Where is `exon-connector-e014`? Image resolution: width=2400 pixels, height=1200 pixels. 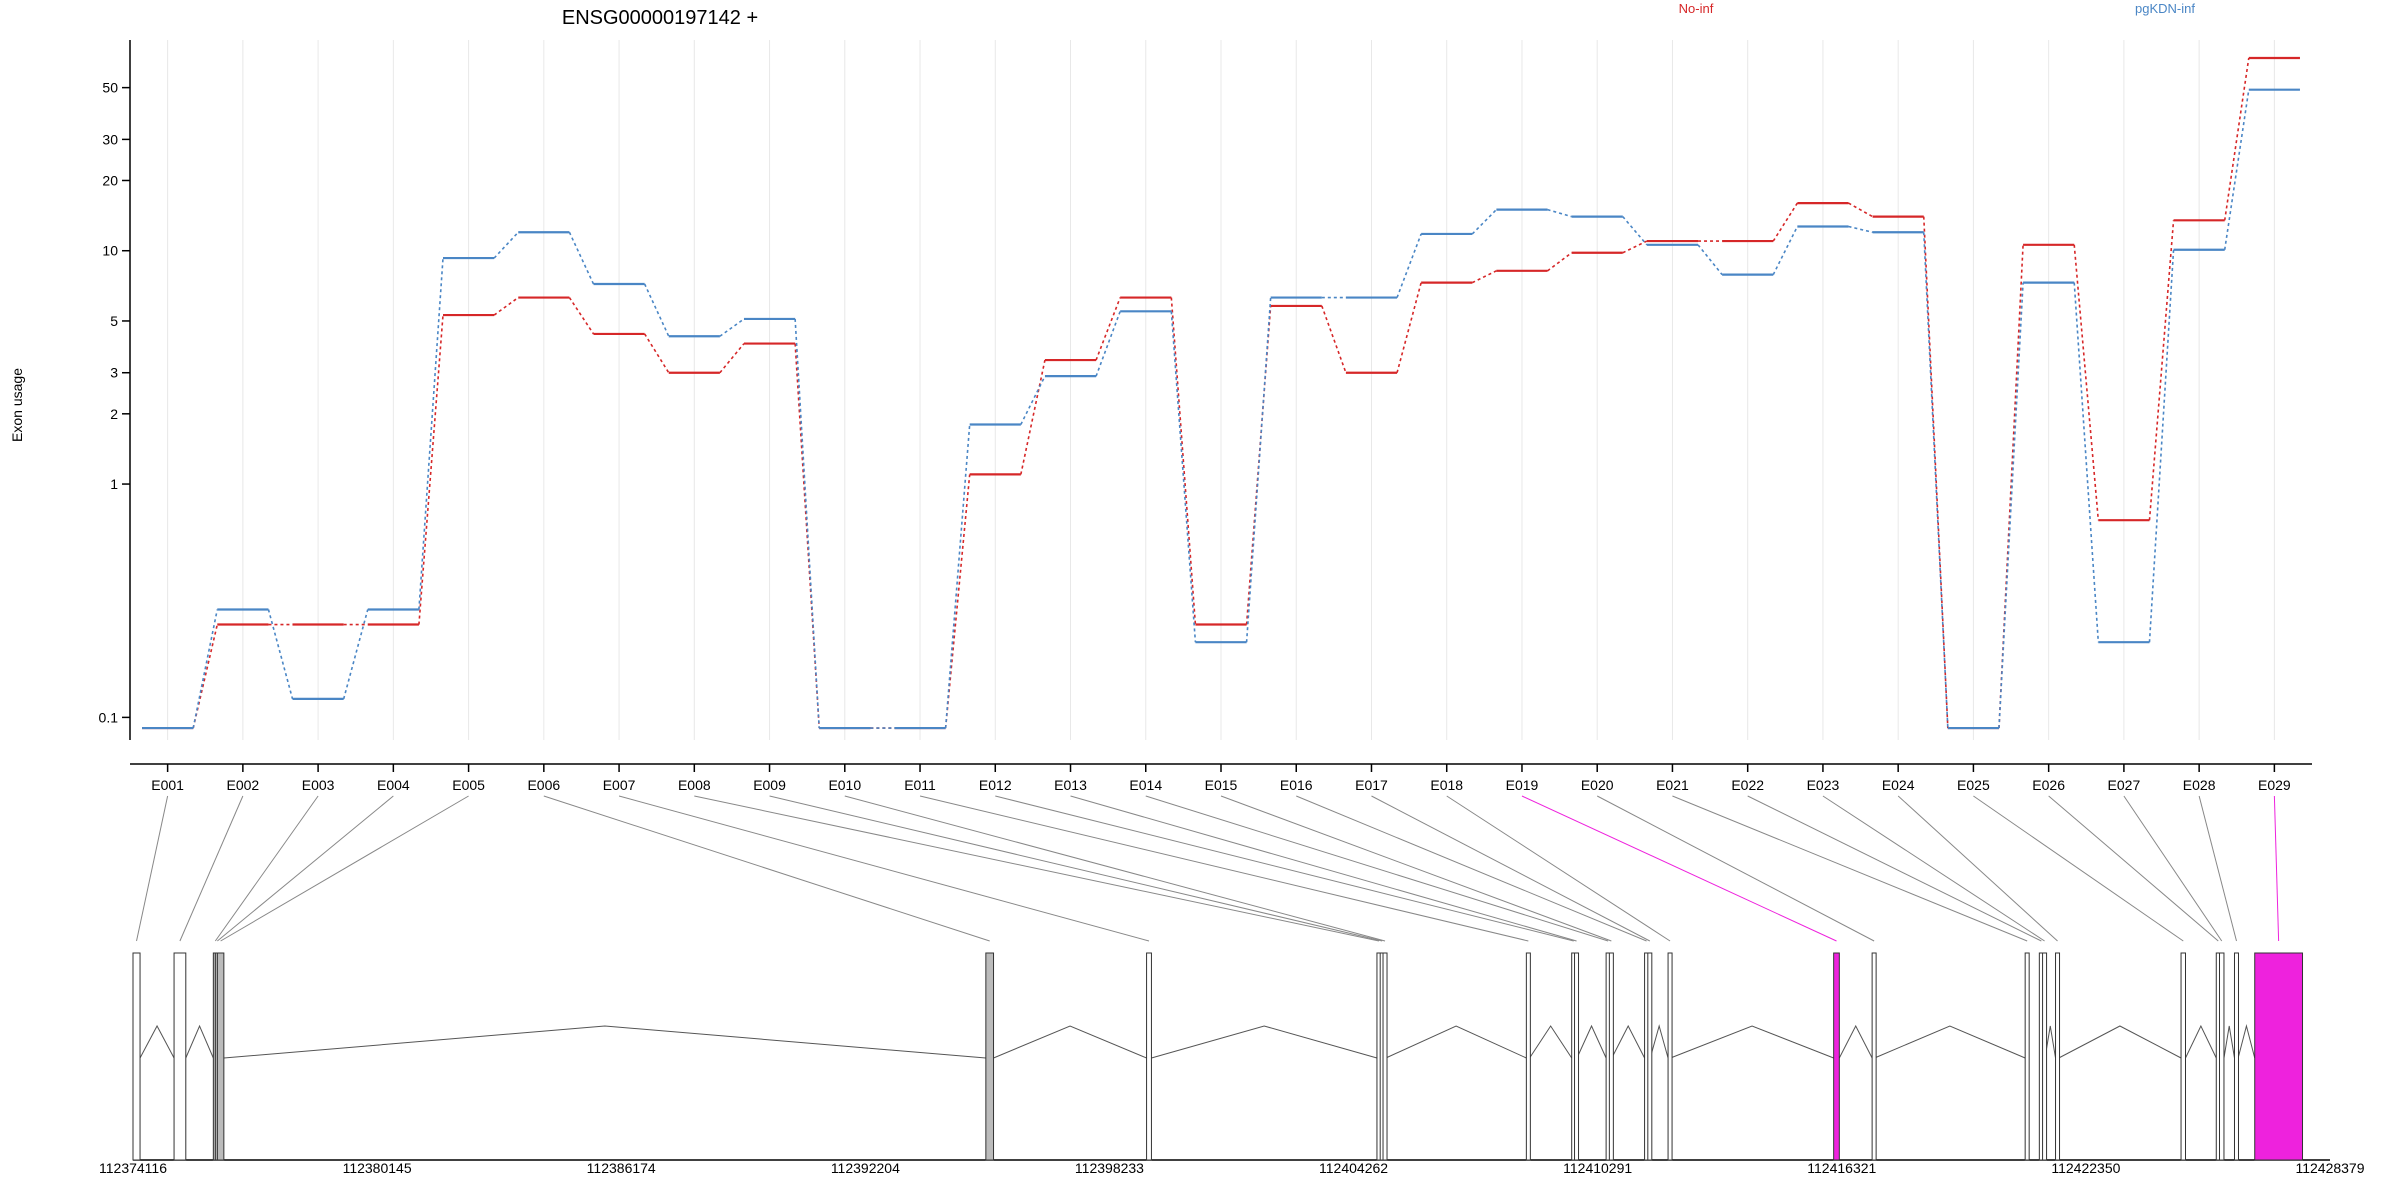
exon-connector-e014 is located at coordinates (1377, 868).